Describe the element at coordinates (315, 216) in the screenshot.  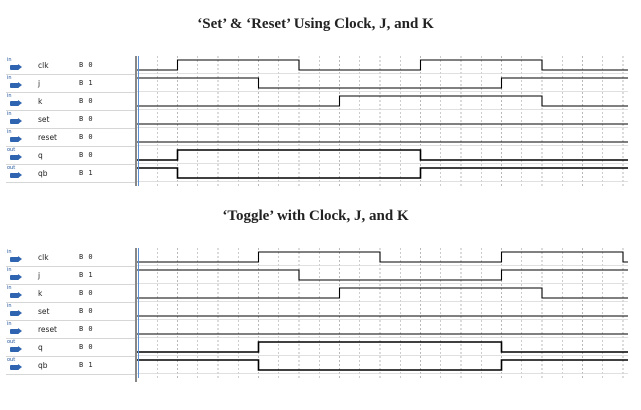
I see `panel-2-title: ‘Toggle’ with Clock, J, and K` at that location.